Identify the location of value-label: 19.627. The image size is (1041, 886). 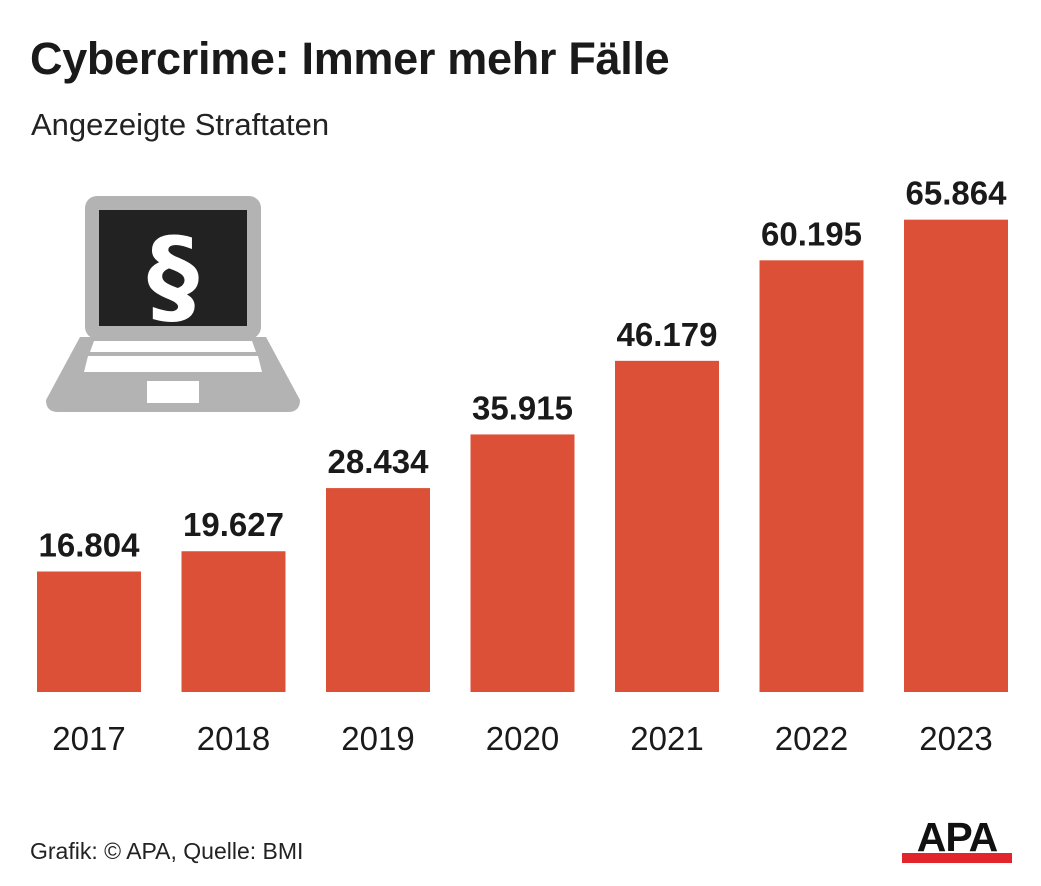
(233, 524).